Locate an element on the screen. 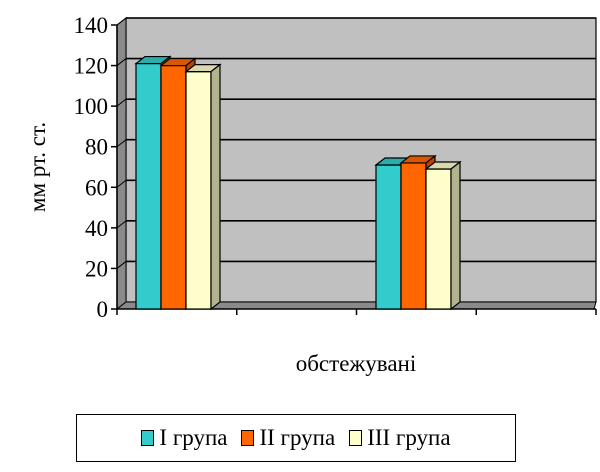  y-tick-label: 120 is located at coordinates (91, 66).